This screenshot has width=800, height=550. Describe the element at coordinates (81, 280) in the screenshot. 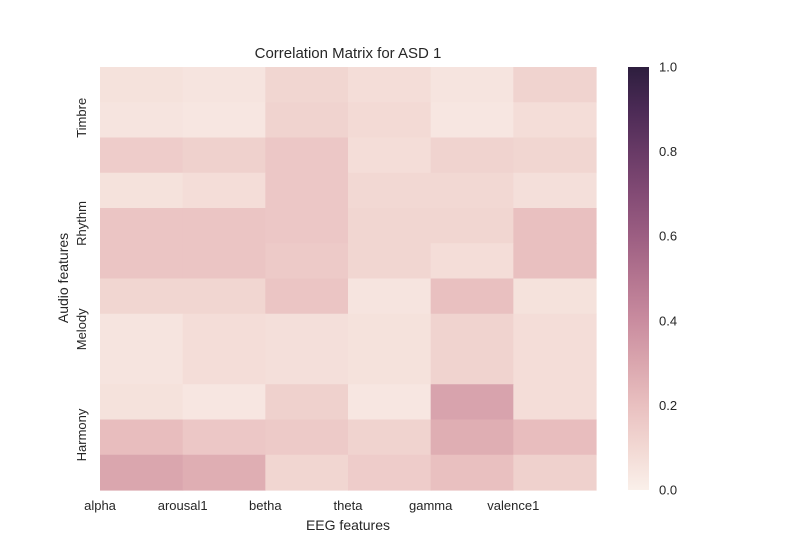

I see `y-tick-labels: Timbre Rhythm Melody Harmony` at that location.